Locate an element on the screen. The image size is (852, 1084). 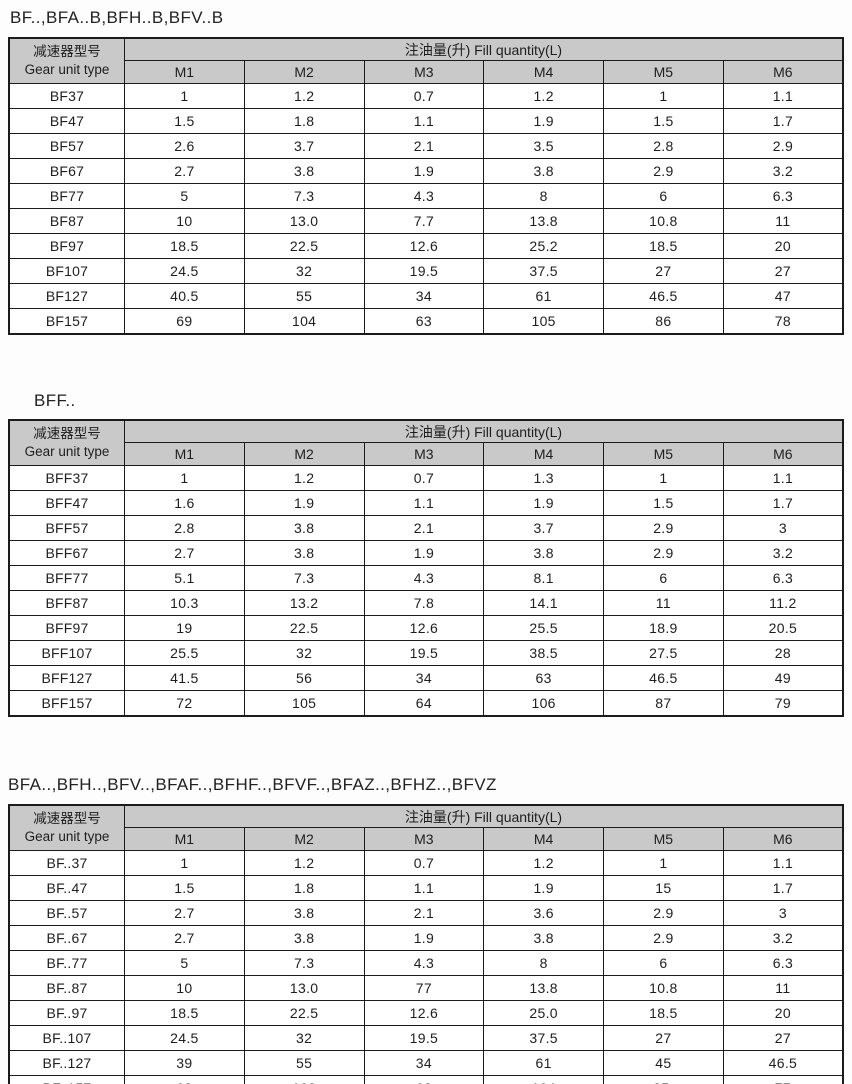
fill-quantity-cell: 25.5 is located at coordinates (543, 628).